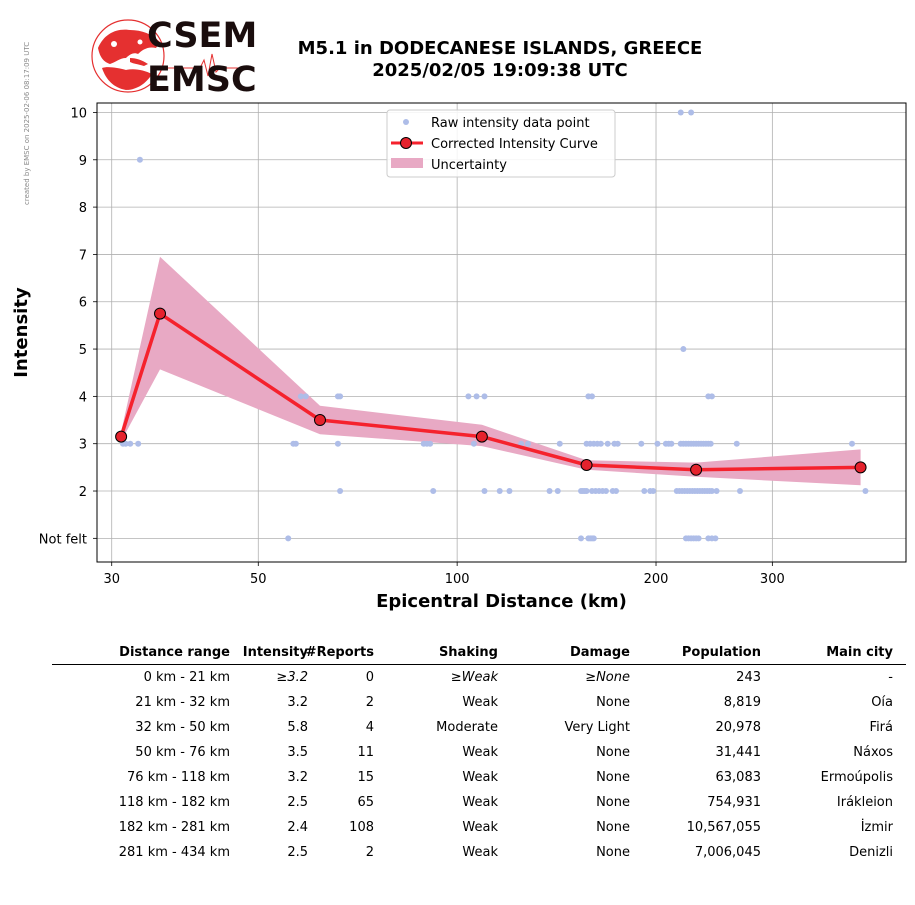 The width and height of the screenshot is (915, 905). I want to click on x-axis-label: Epicentral Distance (km), so click(501, 601).